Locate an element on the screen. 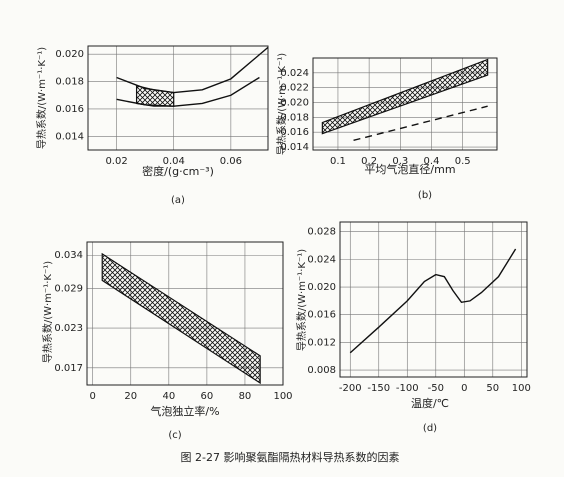 The height and width of the screenshot is (477, 564). x-tick-label: -100 is located at coordinates (407, 388).